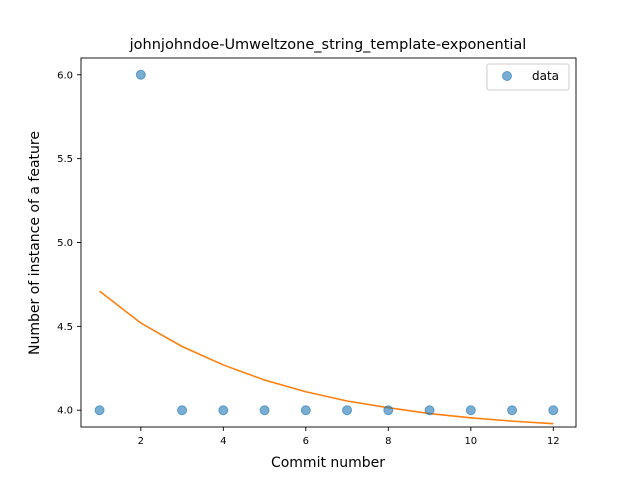  What do you see at coordinates (545, 76) in the screenshot?
I see `legend-label-data: data` at bounding box center [545, 76].